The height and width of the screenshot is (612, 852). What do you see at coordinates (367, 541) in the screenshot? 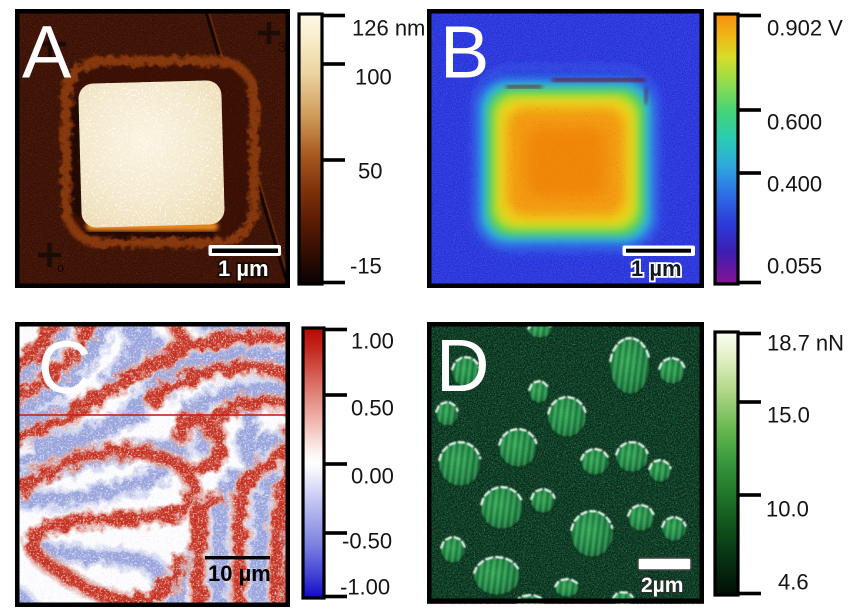
I see `svg-text: -0.50` at bounding box center [367, 541].